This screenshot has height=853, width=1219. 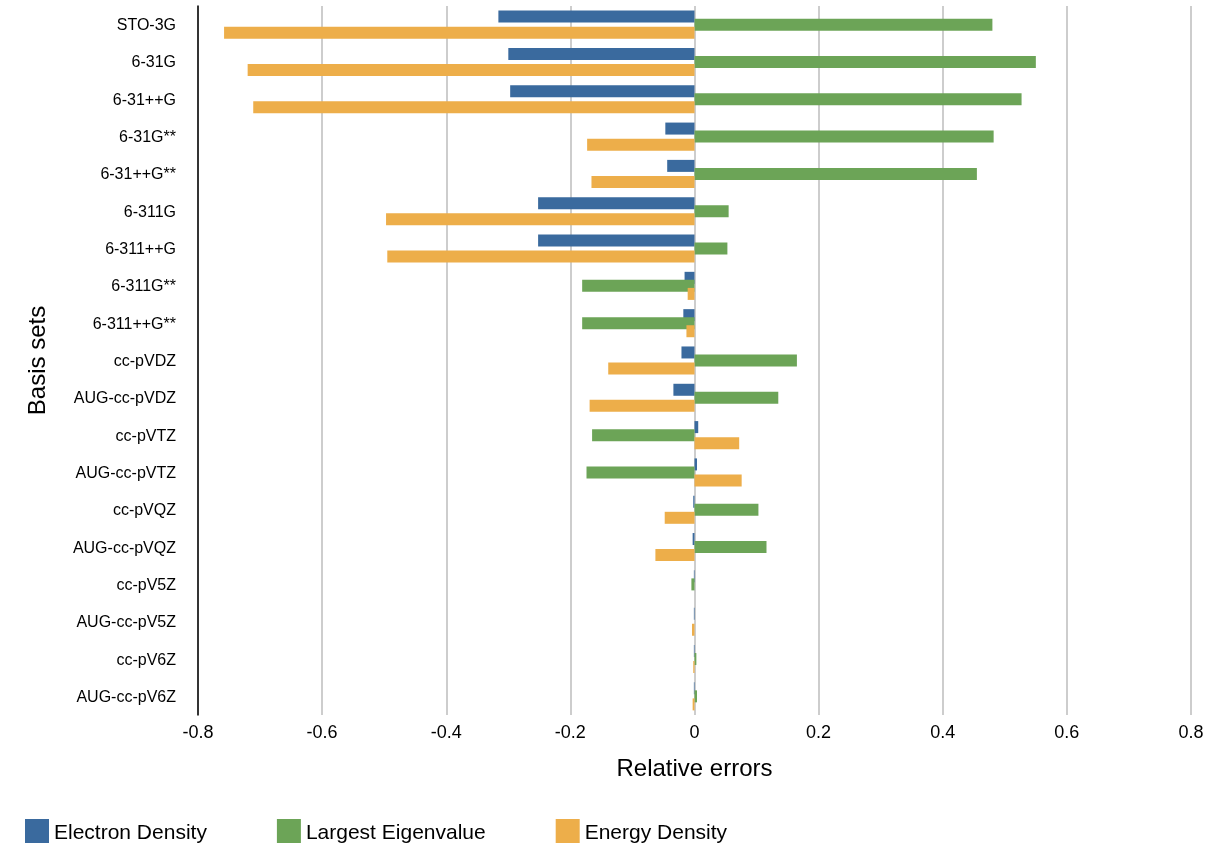 I want to click on y-tick-label: 6-31++G, so click(x=144, y=99).